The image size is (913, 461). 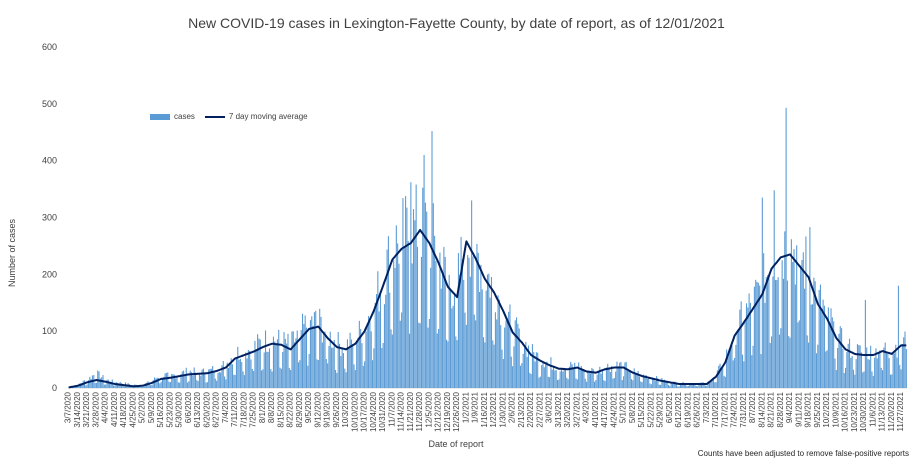 I want to click on x-tick-label: 9/5/2020, so click(x=308, y=407).